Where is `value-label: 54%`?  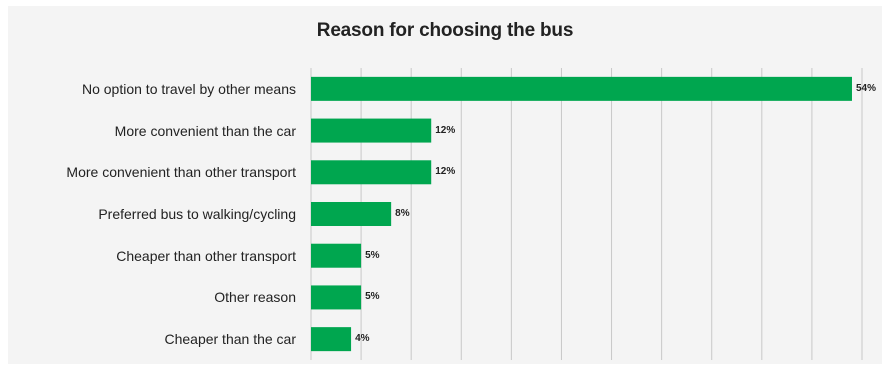
value-label: 54% is located at coordinates (865, 88).